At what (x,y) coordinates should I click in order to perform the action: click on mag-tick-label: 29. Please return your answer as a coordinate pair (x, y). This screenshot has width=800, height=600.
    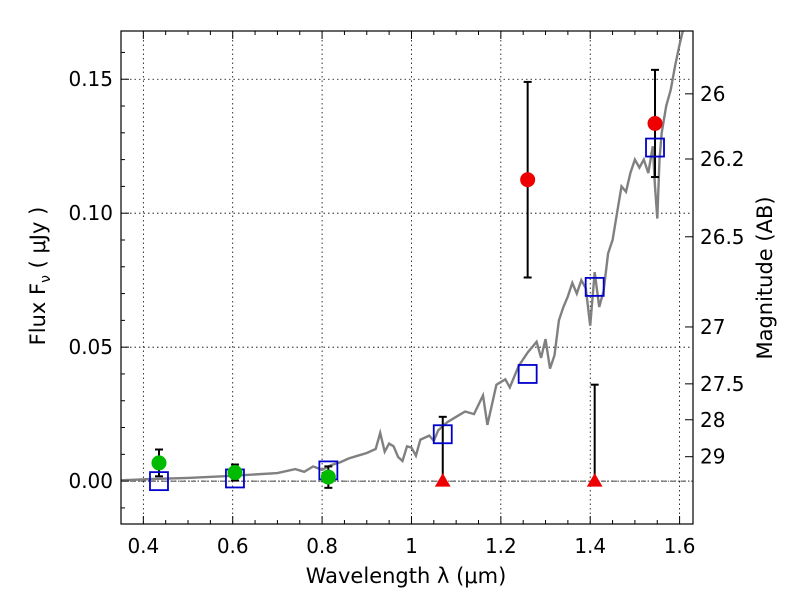
    Looking at the image, I should click on (712, 457).